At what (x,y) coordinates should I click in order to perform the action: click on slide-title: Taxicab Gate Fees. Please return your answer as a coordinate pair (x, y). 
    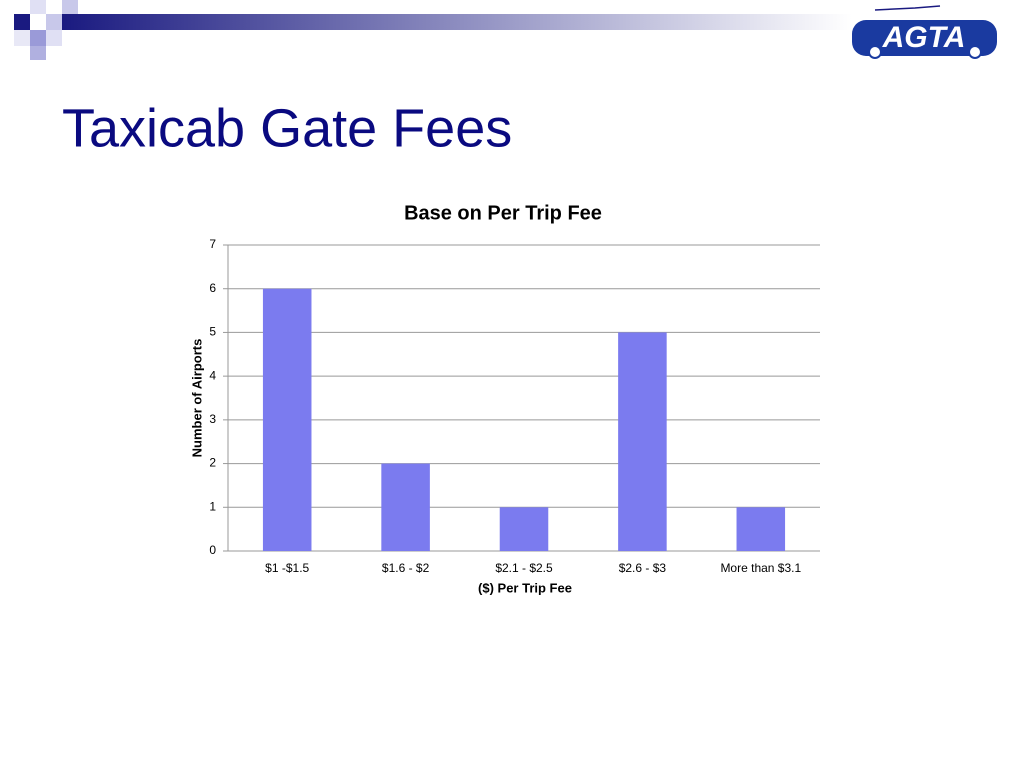
    Looking at the image, I should click on (287, 128).